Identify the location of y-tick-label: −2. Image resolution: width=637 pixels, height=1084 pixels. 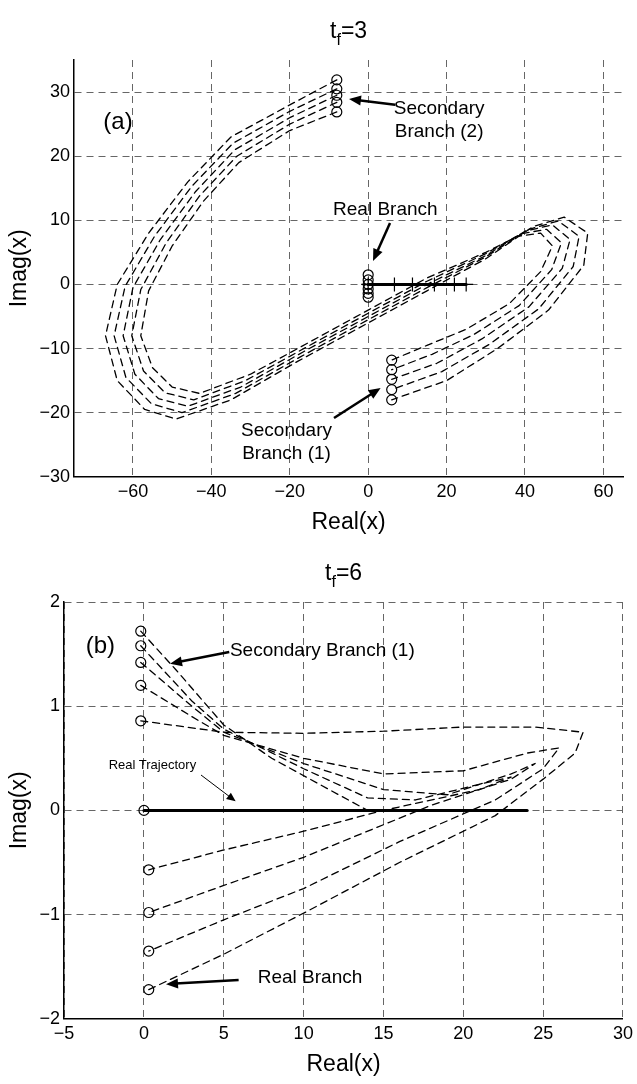
(50, 1017).